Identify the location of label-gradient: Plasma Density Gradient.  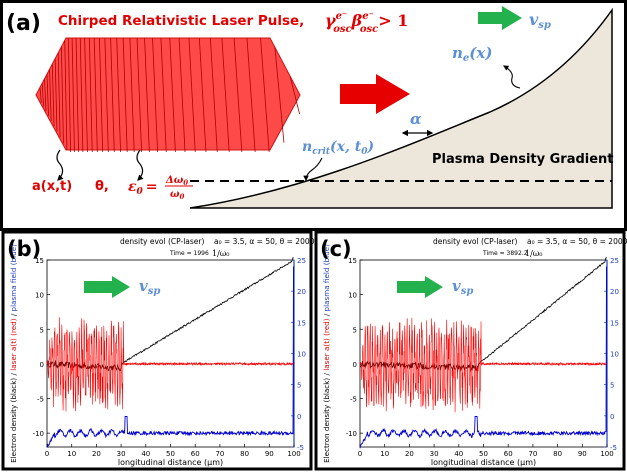
(523, 159).